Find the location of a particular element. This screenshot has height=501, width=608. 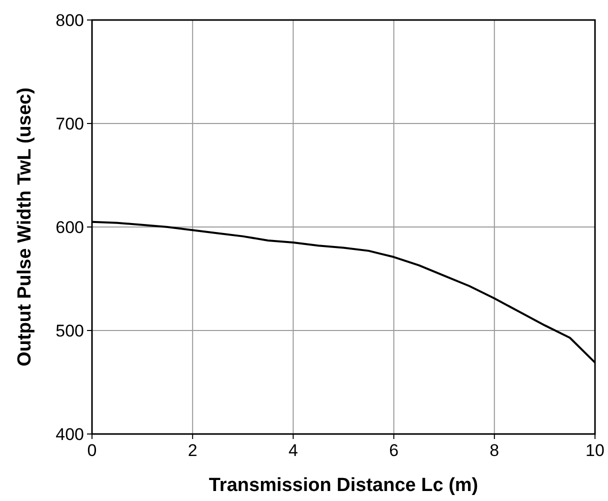

x-tick-label: 4 is located at coordinates (293, 450).